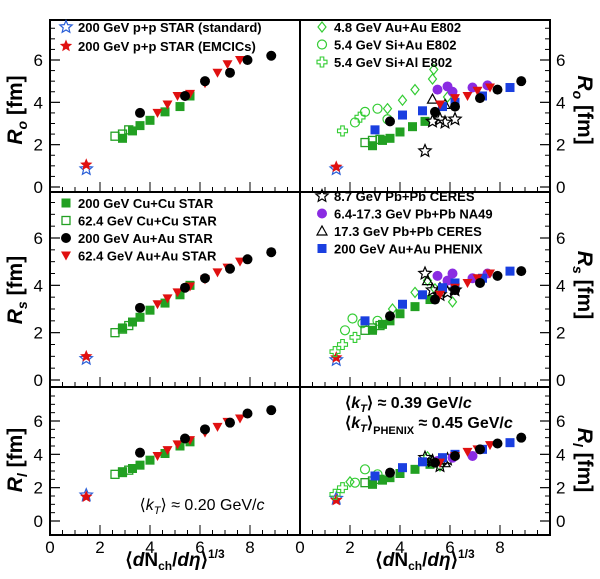 The width and height of the screenshot is (600, 579). What do you see at coordinates (404, 196) in the screenshot?
I see `legend-label: 8.7 GeV Pb+Pb CERES` at bounding box center [404, 196].